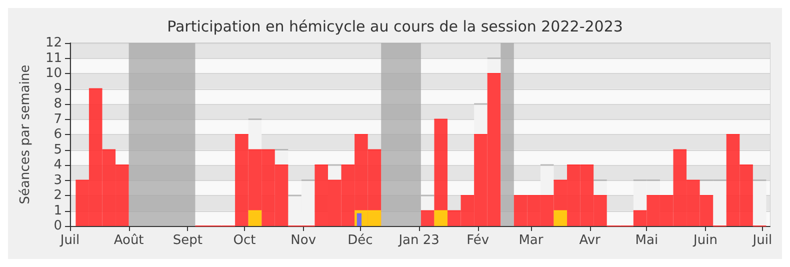  Describe the element at coordinates (58, 195) in the screenshot. I see `y-tick-label: 2` at that location.